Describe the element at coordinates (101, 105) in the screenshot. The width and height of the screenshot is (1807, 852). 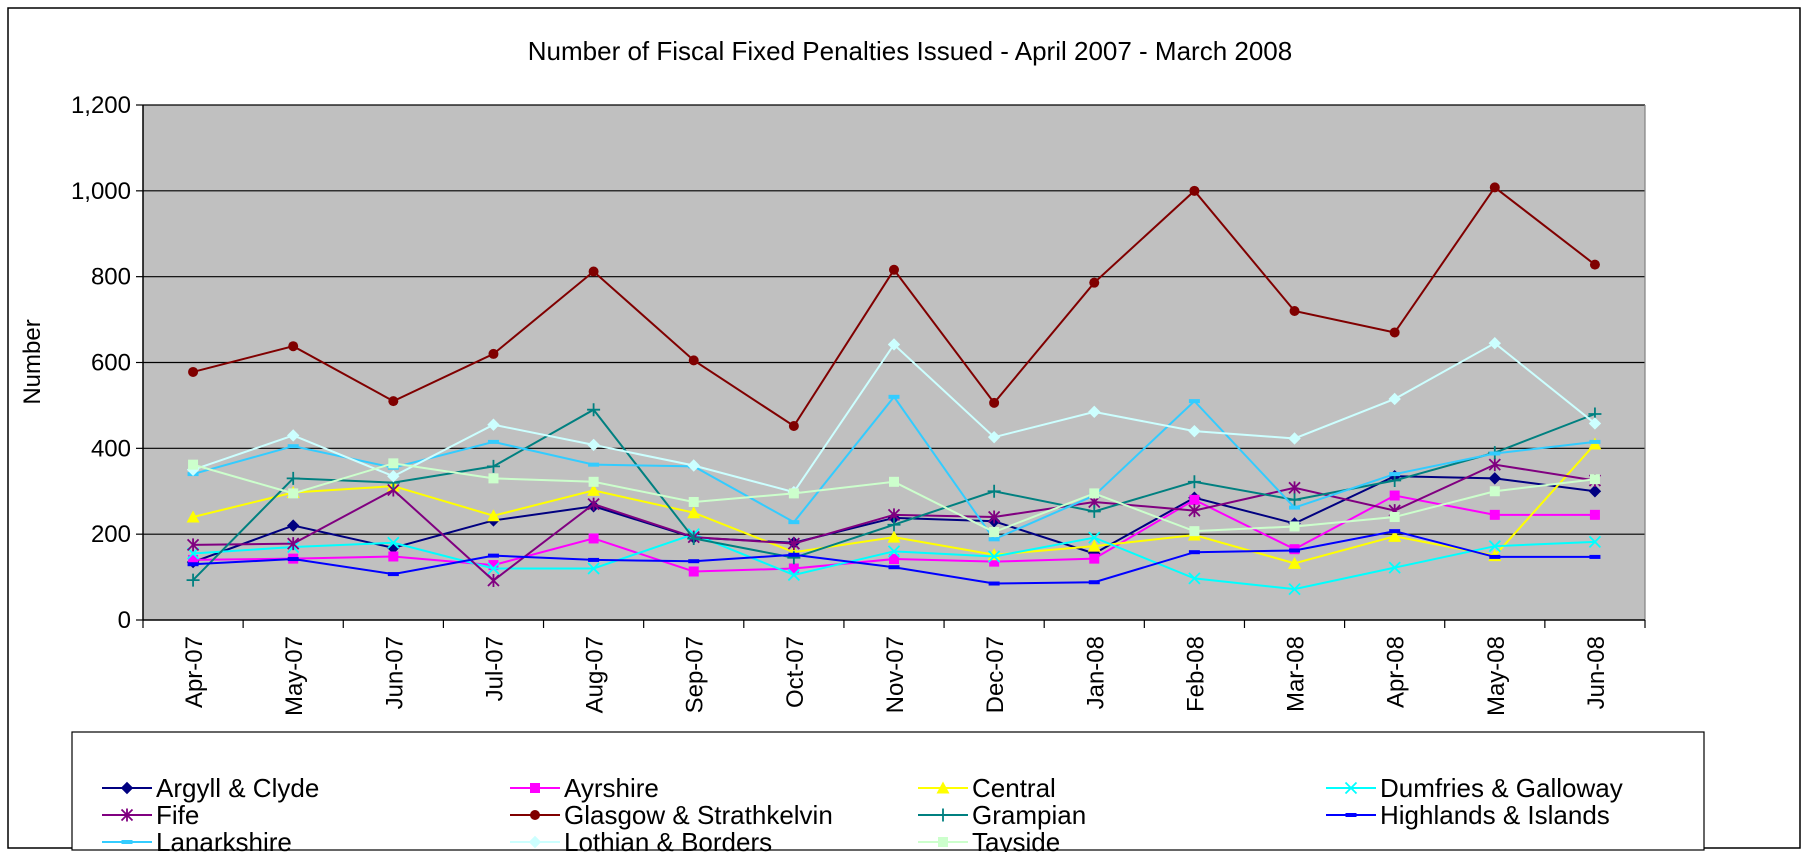
I see `y-tick-label: 1,200` at that location.